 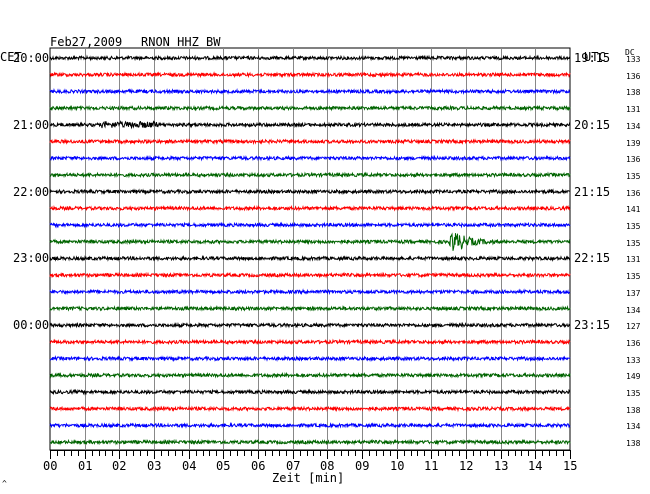 I want to click on x-tick-label: 13, so click(x=501, y=466).